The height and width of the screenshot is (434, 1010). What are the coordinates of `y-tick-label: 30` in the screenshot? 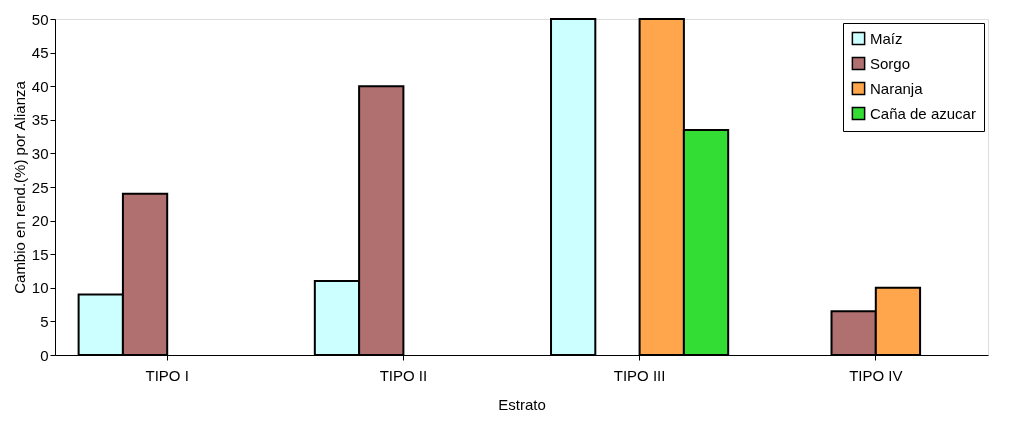 It's located at (40, 153).